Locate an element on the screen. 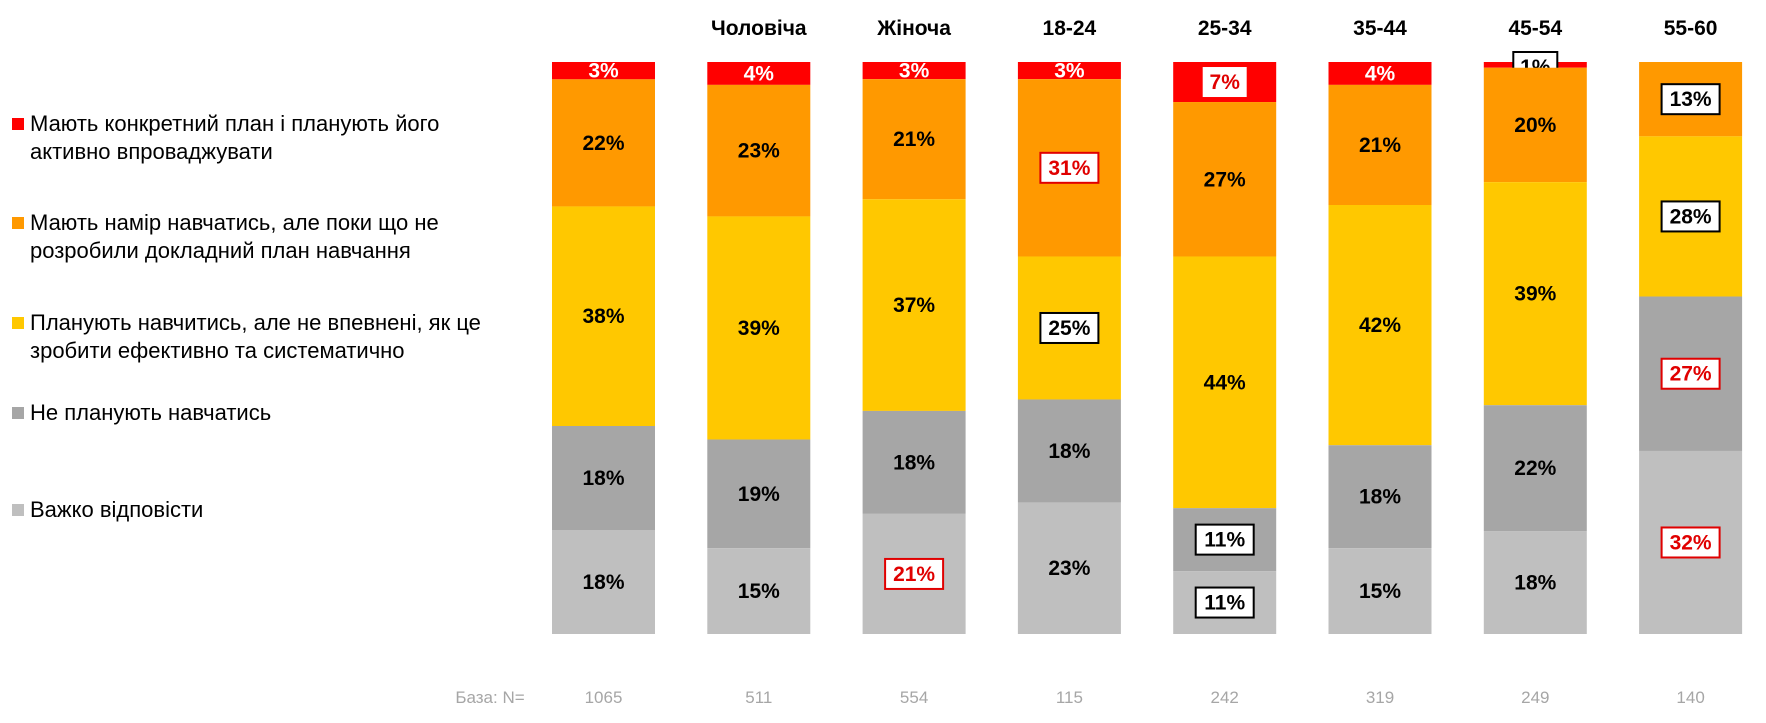  category-label: Жіноча is located at coordinates (913, 28).